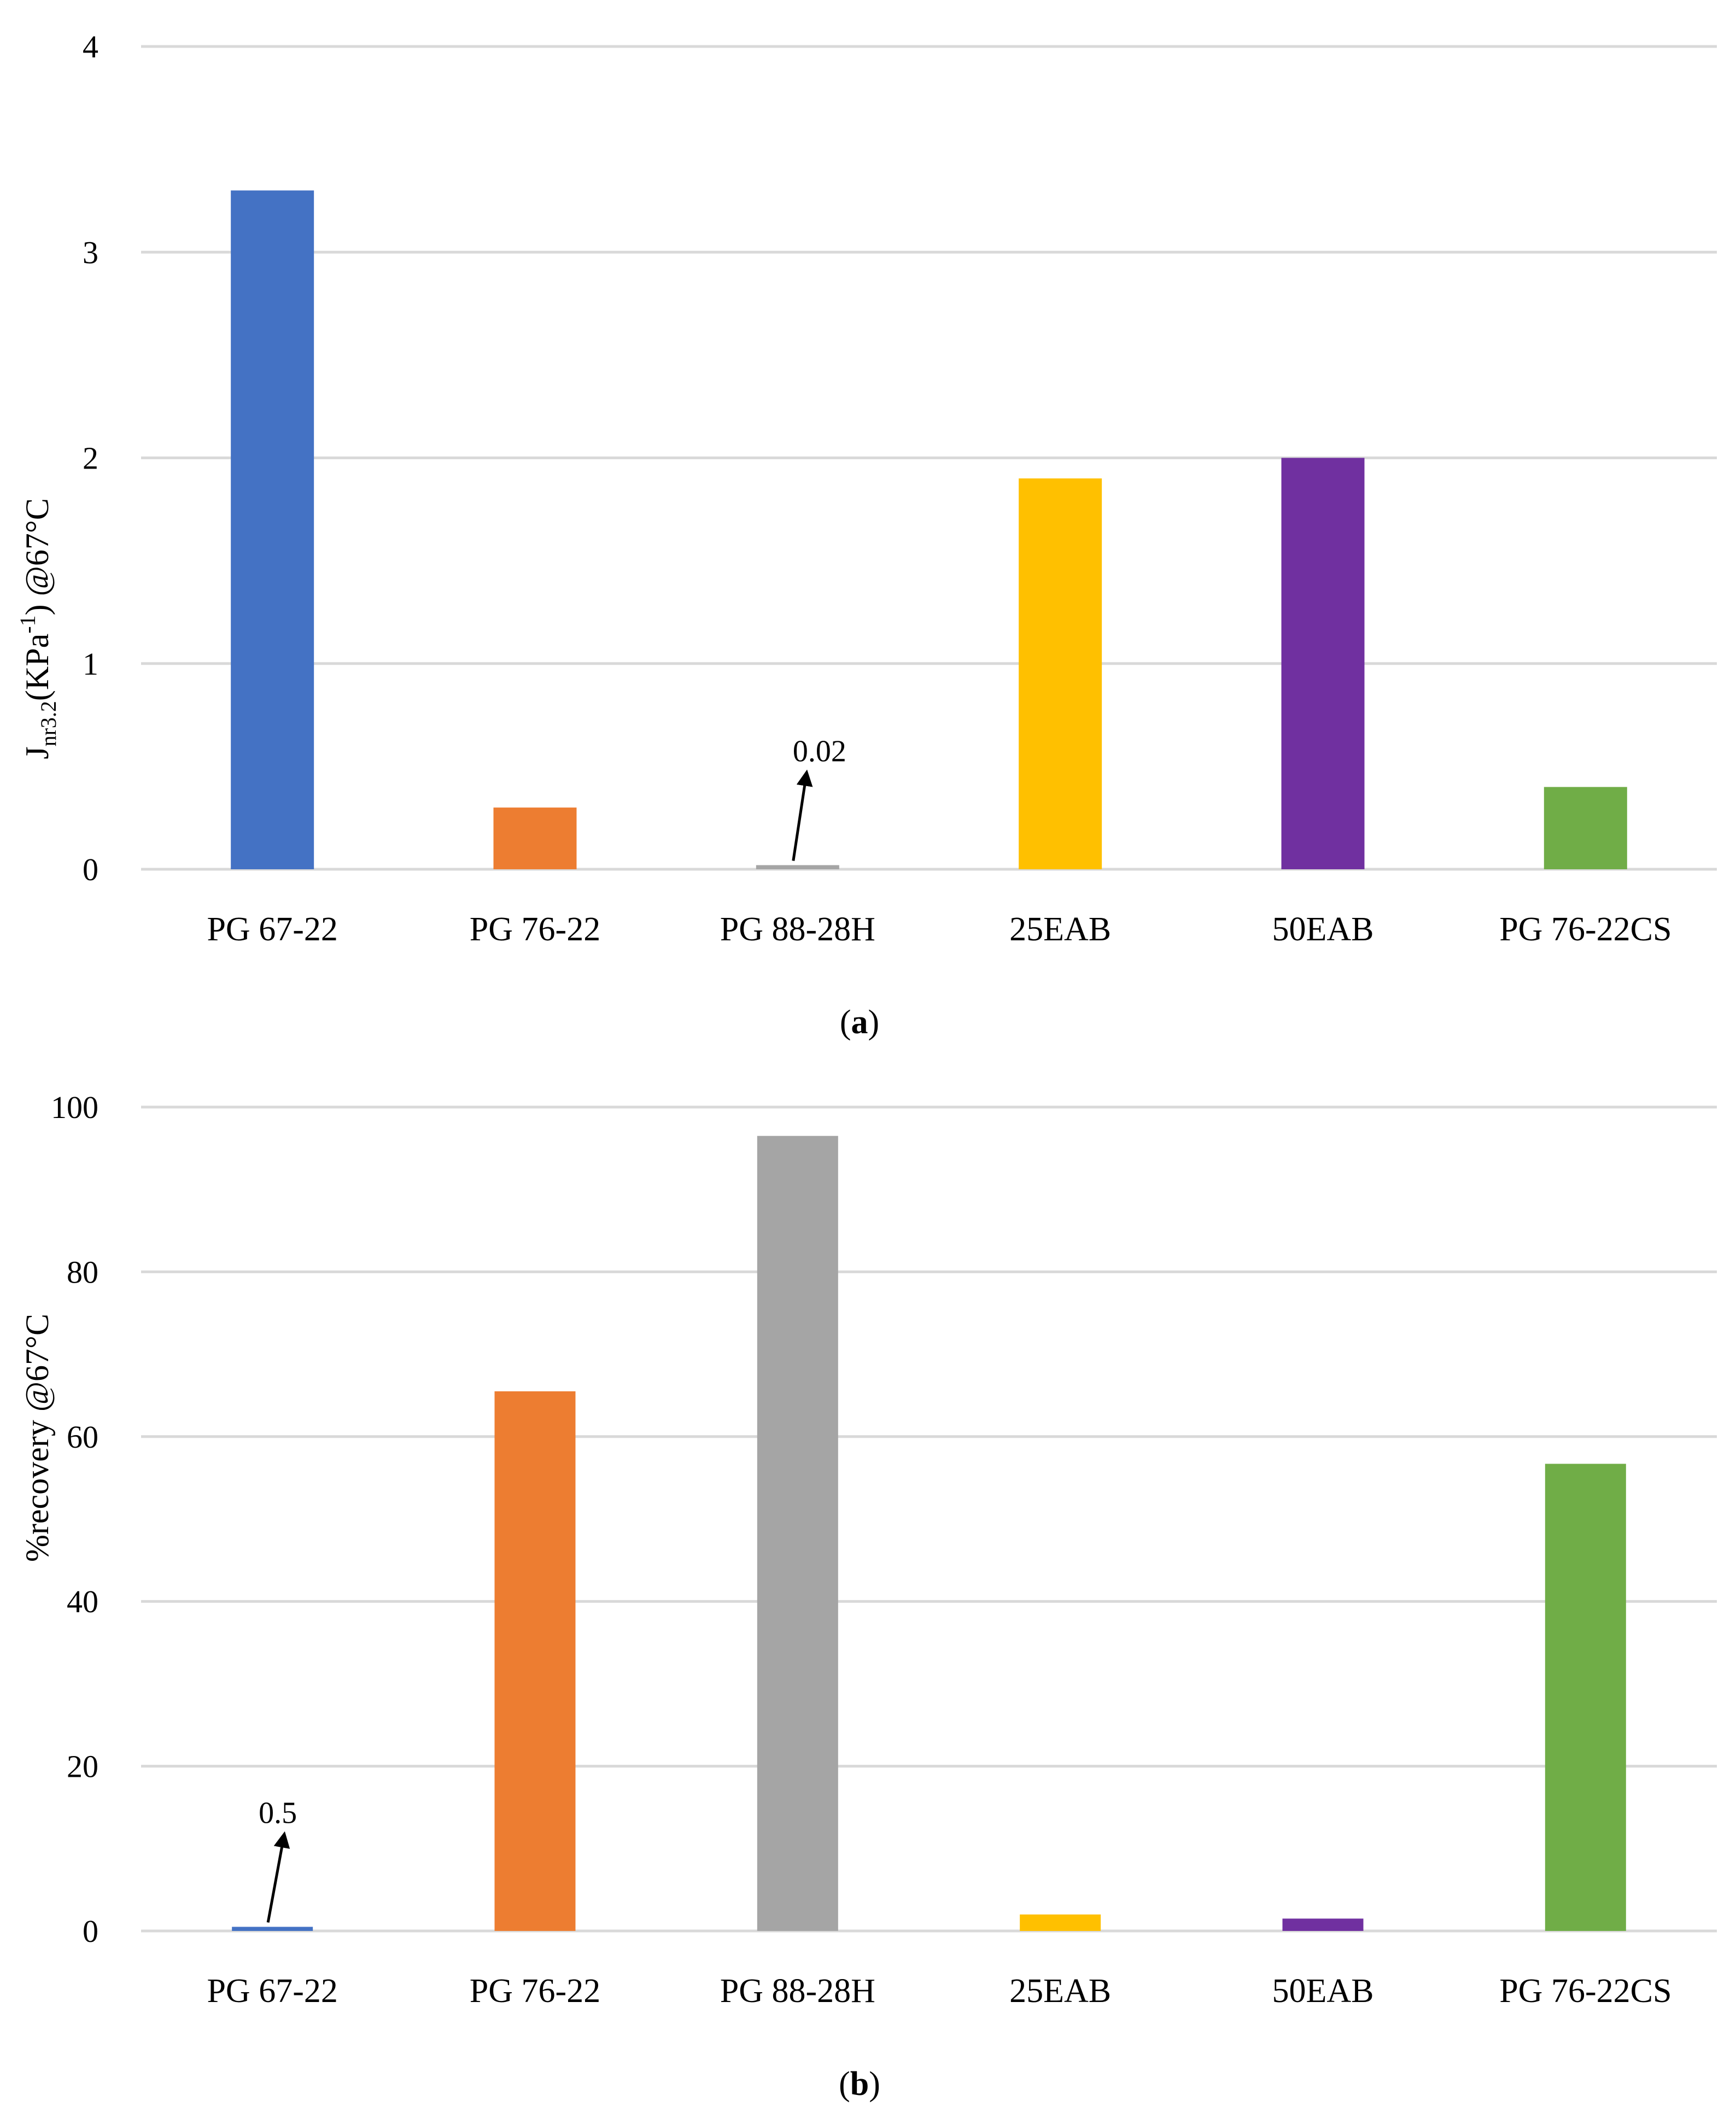  I want to click on annotation-label: 0.02, so click(819, 751).